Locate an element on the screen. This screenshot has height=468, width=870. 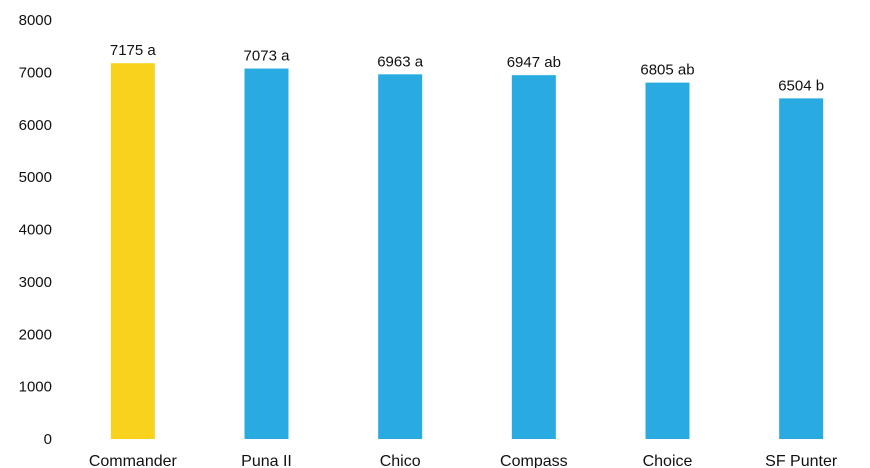
data-label: 6805 ab is located at coordinates (667, 70).